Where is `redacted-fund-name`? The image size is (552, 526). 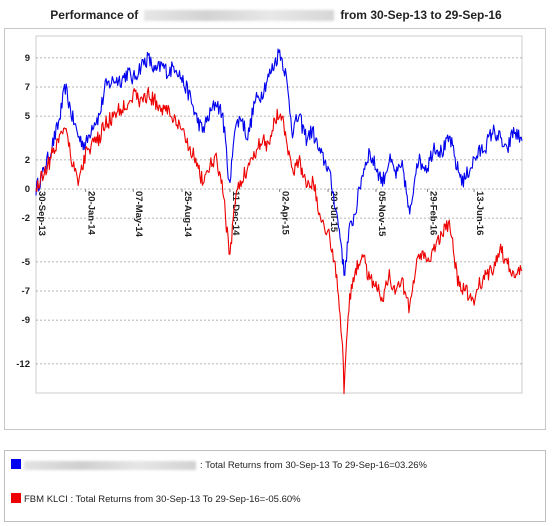 redacted-fund-name is located at coordinates (239, 16).